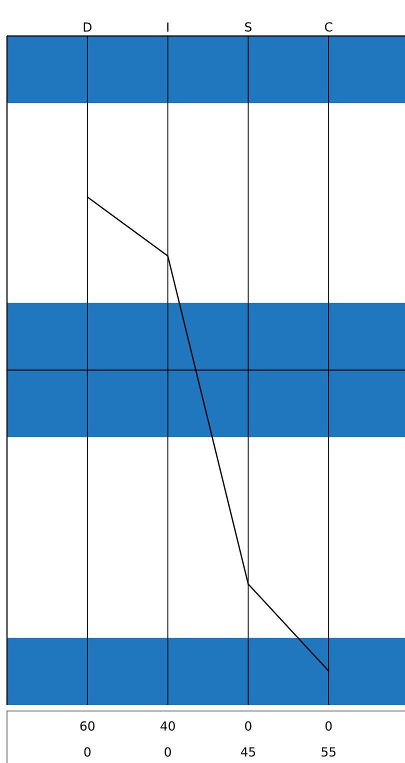 Image resolution: width=405 pixels, height=763 pixels. What do you see at coordinates (248, 752) in the screenshot?
I see `text: 45` at bounding box center [248, 752].